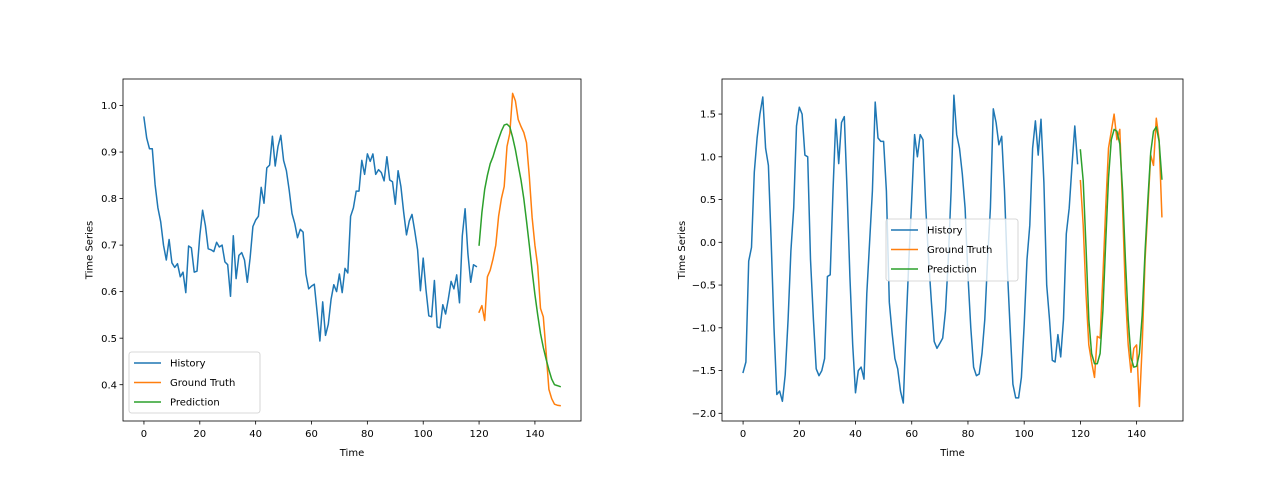 This screenshot has height=500, width=1263. What do you see at coordinates (109, 199) in the screenshot?
I see `y-tick-label: 0.8` at bounding box center [109, 199].